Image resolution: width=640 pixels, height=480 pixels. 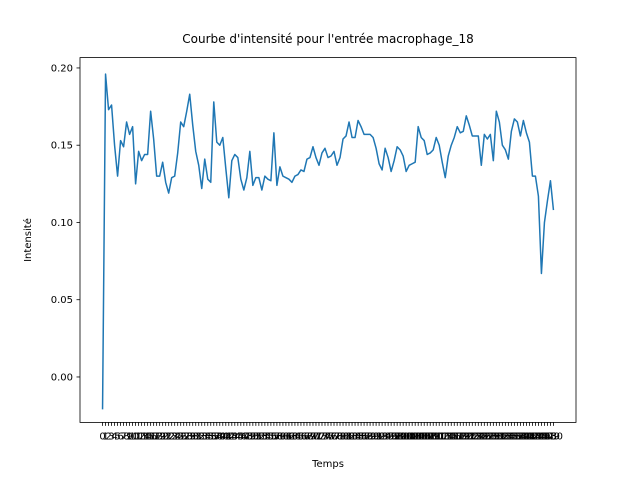 What do you see at coordinates (544, 436) in the screenshot?
I see `x-tick-label: 147` at bounding box center [544, 436].